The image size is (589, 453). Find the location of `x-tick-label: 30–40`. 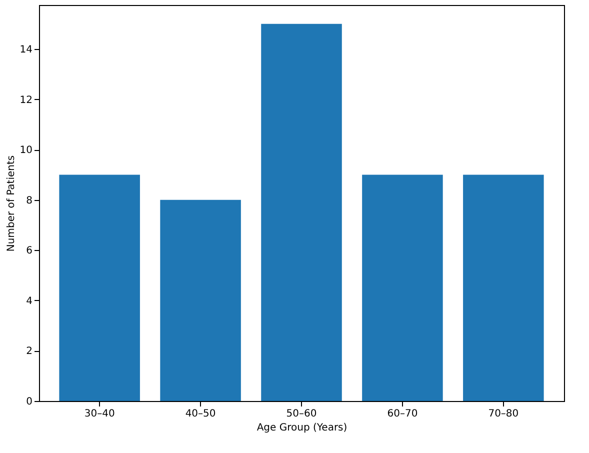

x-tick-label: 30–40 is located at coordinates (99, 414).